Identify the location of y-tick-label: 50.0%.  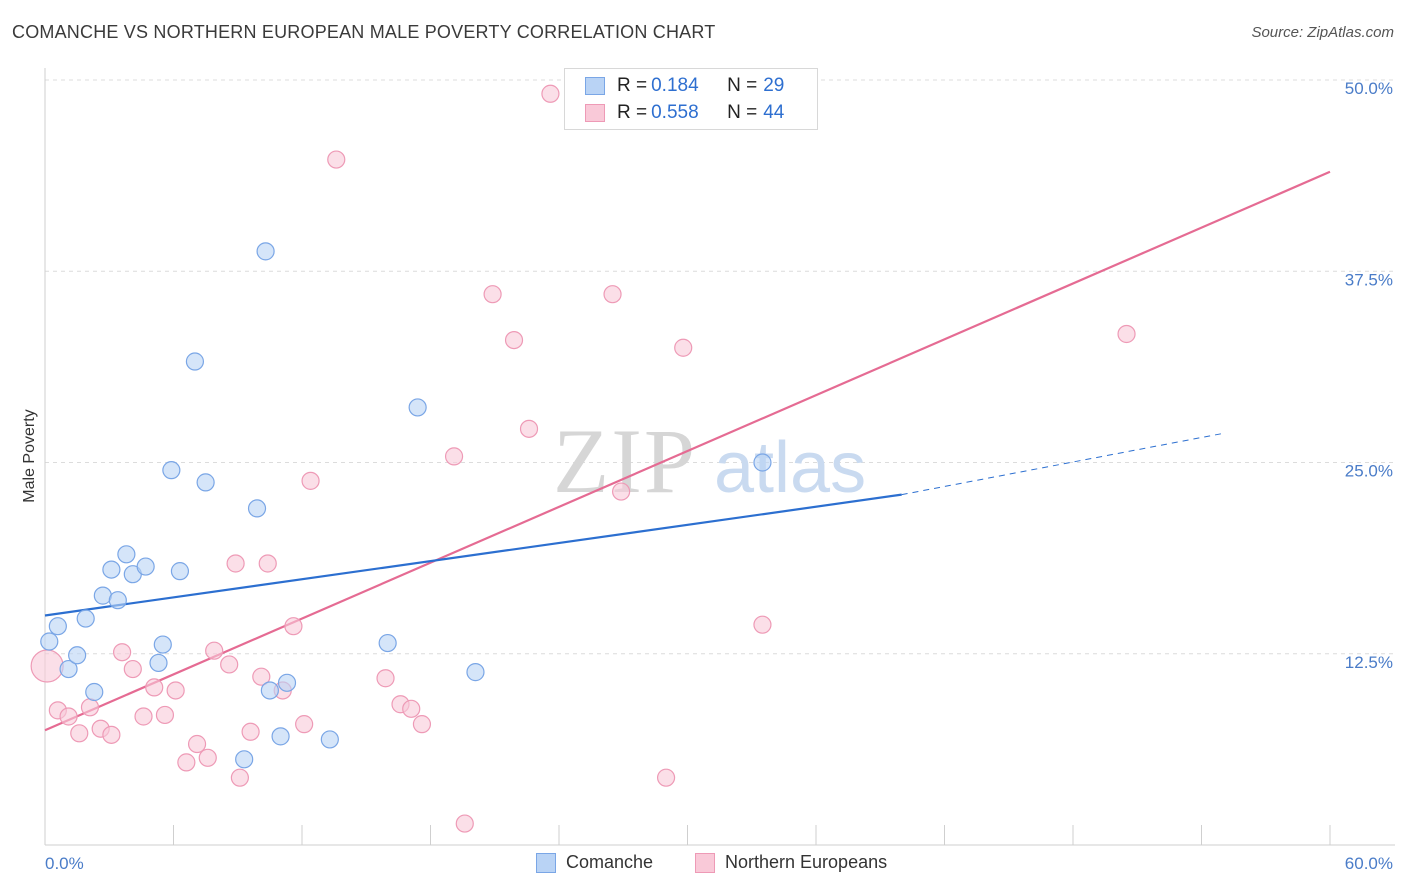
(1369, 88).